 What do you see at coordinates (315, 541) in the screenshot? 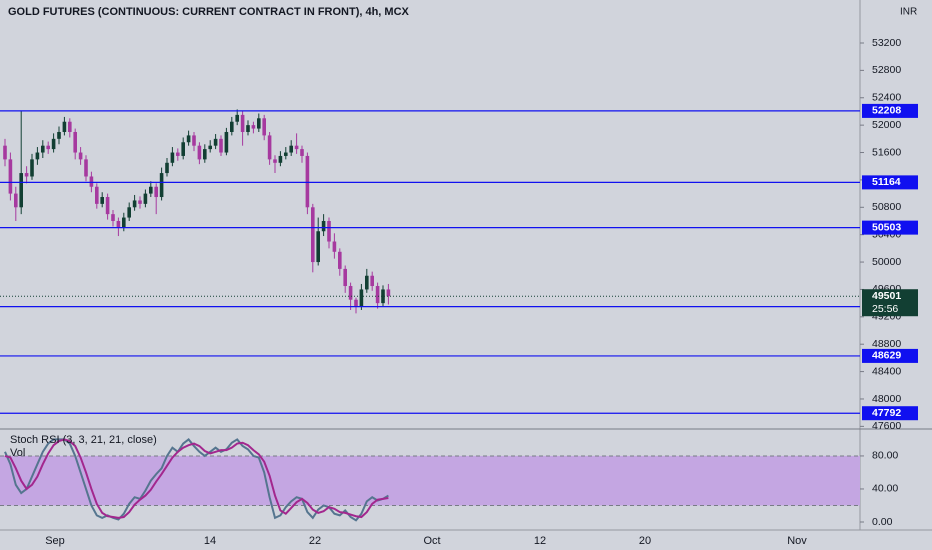
I see `x-tick-label: 22` at bounding box center [315, 541].